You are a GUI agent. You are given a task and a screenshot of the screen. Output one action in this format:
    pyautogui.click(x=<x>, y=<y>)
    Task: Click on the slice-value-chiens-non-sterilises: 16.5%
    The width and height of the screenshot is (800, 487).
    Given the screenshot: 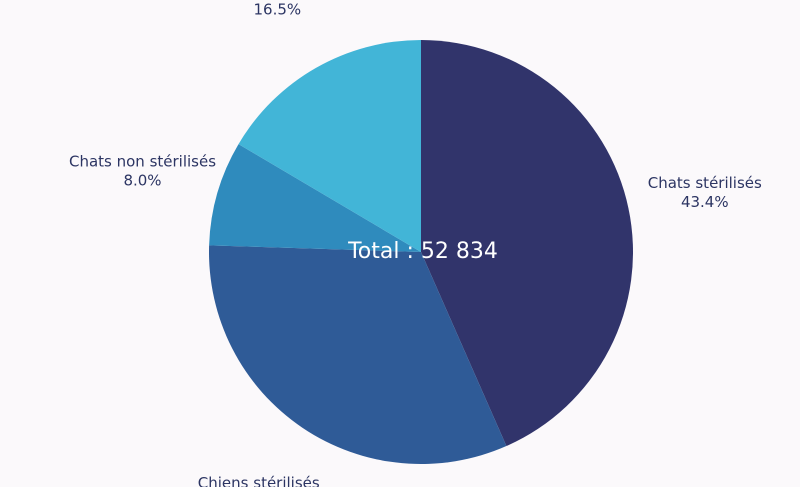 What is the action you would take?
    pyautogui.click(x=277, y=10)
    